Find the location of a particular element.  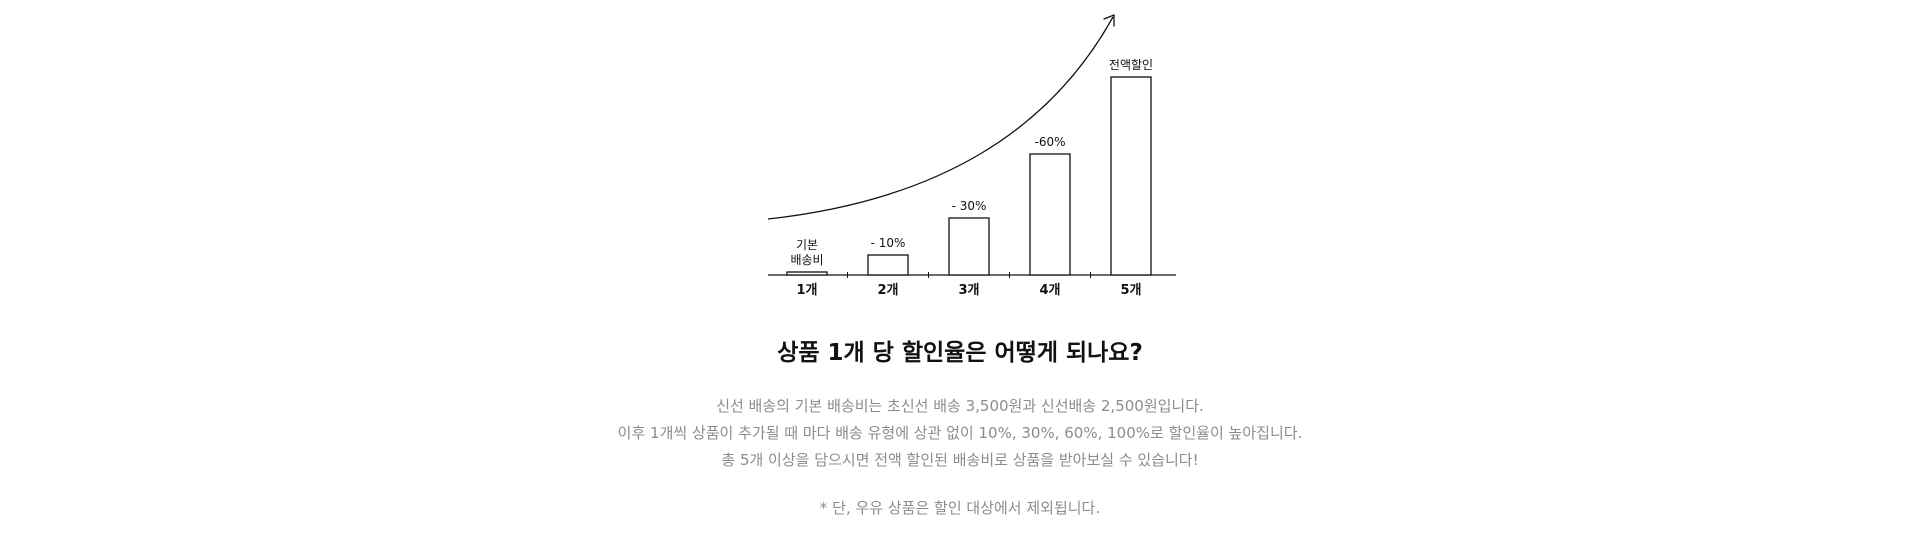

bar-data-label: -60% is located at coordinates (1049, 142).